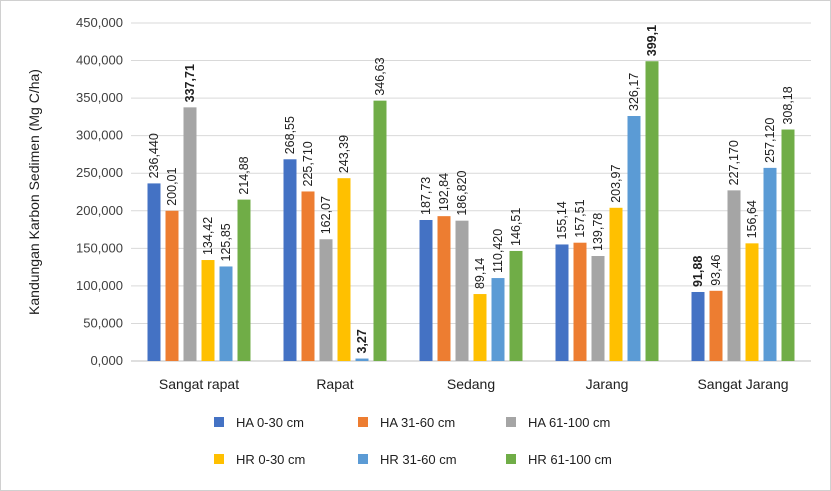 The width and height of the screenshot is (831, 491). Describe the element at coordinates (308, 163) in the screenshot. I see `data-label: 225,710` at that location.